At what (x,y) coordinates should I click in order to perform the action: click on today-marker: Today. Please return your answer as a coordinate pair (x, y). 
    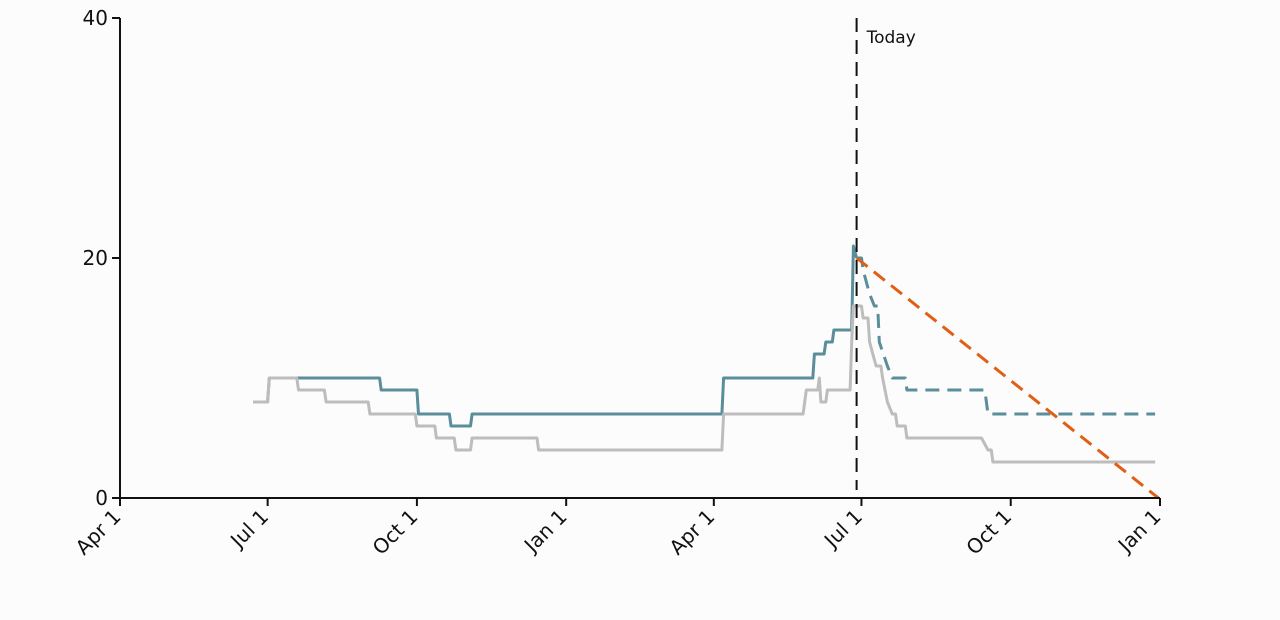
    Looking at the image, I should click on (885, 254).